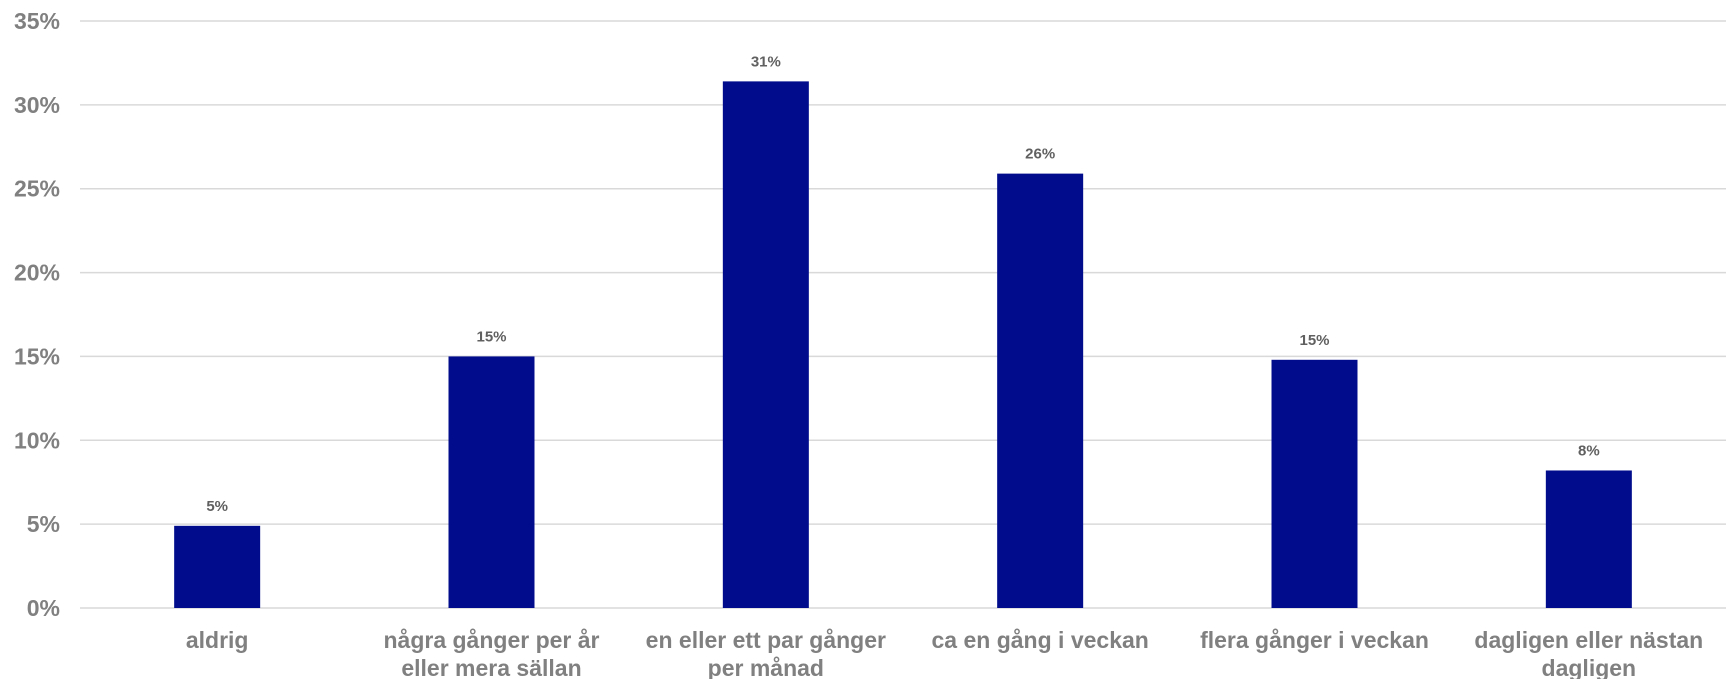 This screenshot has height=679, width=1726. Describe the element at coordinates (766, 61) in the screenshot. I see `data-label: 31%` at that location.